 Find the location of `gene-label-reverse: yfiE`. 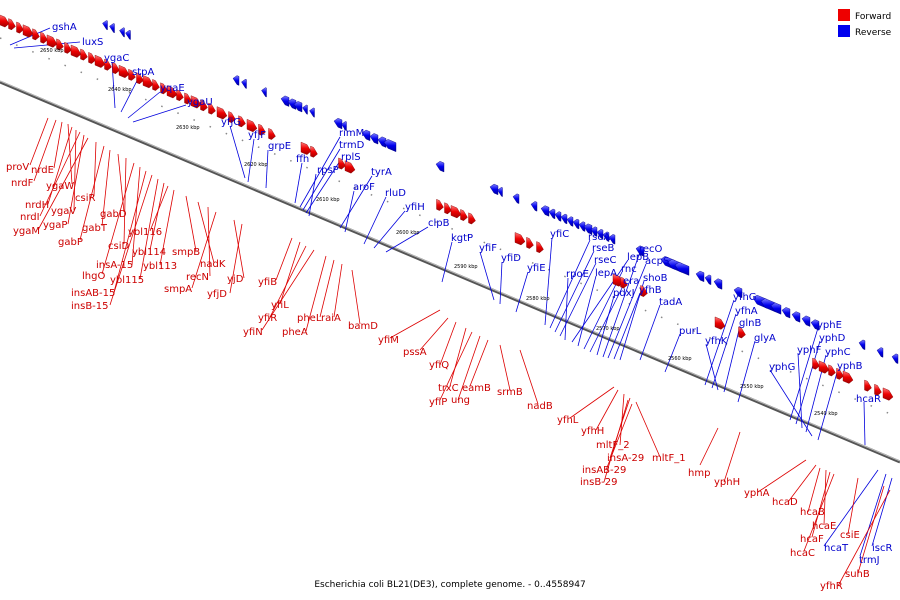

gene-label-reverse: yfiE is located at coordinates (536, 268).